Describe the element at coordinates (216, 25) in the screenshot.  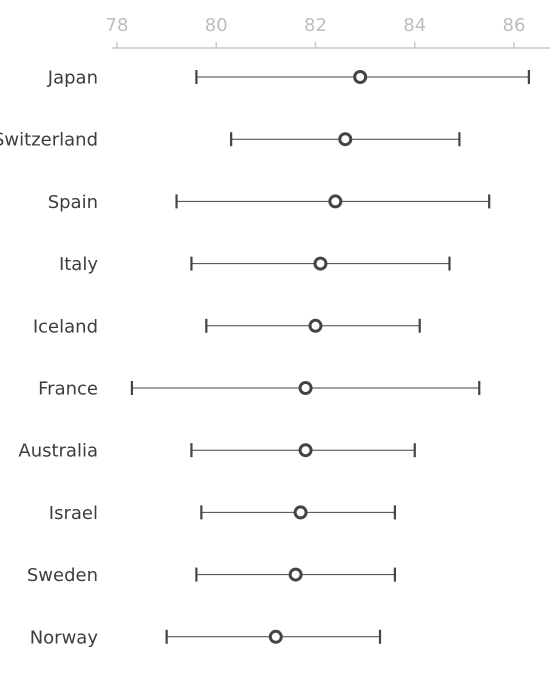
I see `x-tick-label: 80` at that location.